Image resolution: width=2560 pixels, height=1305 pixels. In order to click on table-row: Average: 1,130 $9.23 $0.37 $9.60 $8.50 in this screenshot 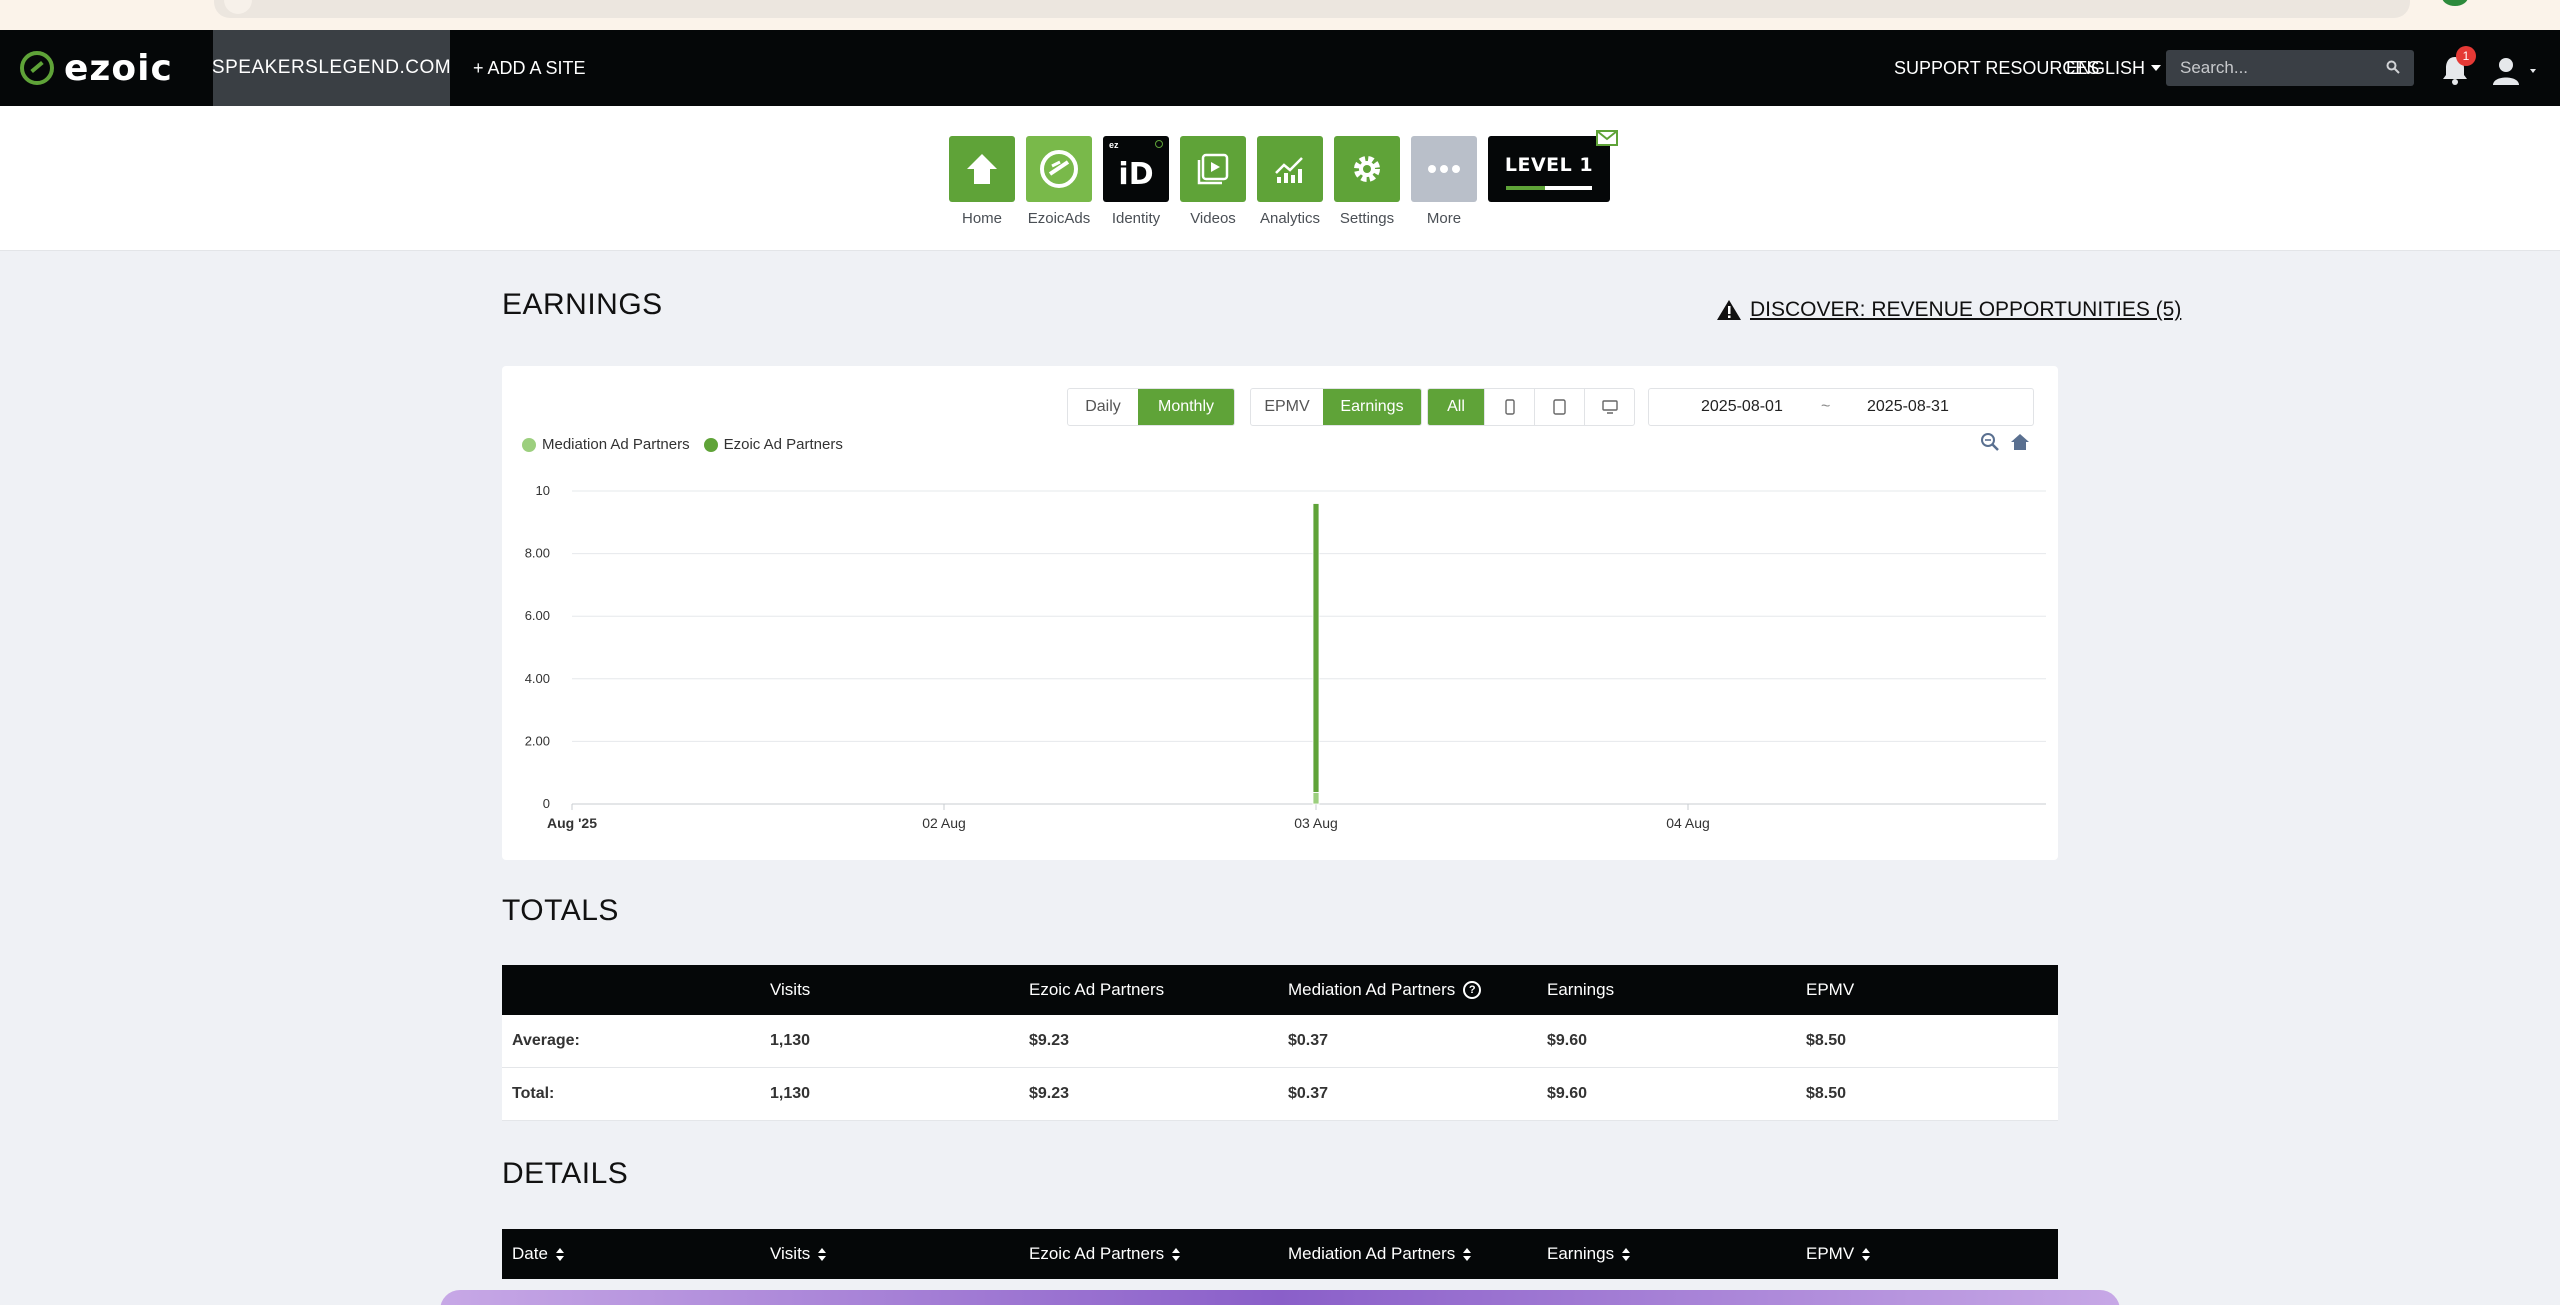, I will do `click(1280, 1041)`.